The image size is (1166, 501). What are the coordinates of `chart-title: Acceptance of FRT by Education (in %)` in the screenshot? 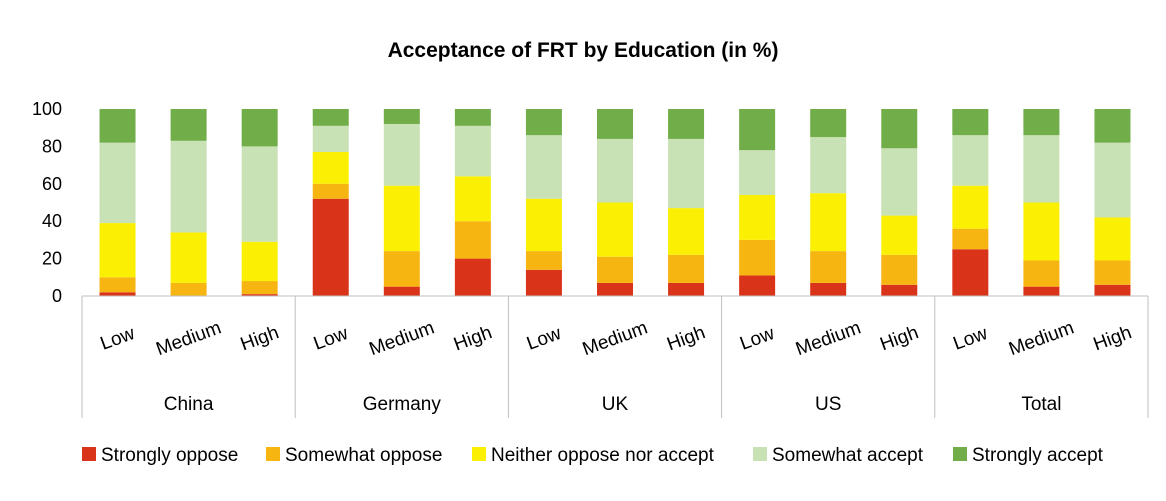 It's located at (583, 50).